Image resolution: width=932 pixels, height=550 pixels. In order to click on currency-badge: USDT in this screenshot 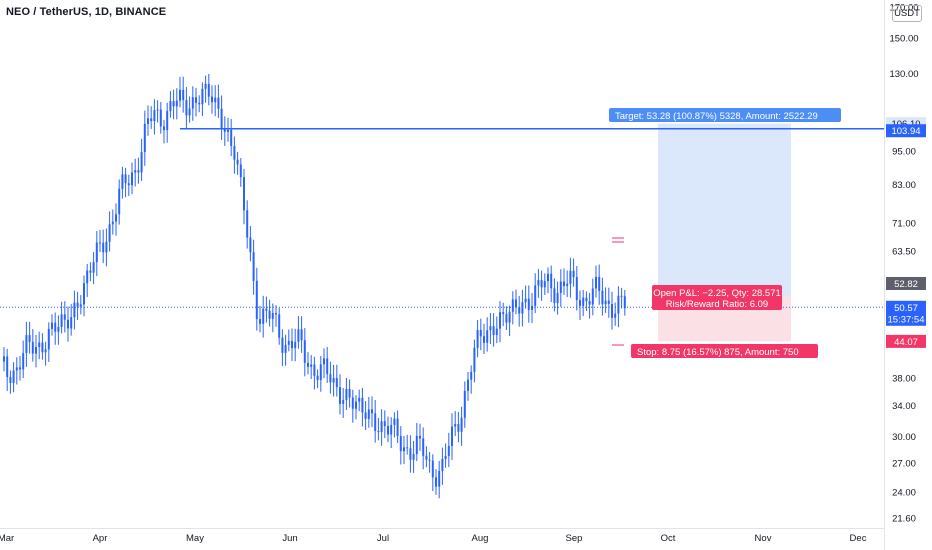, I will do `click(907, 13)`.